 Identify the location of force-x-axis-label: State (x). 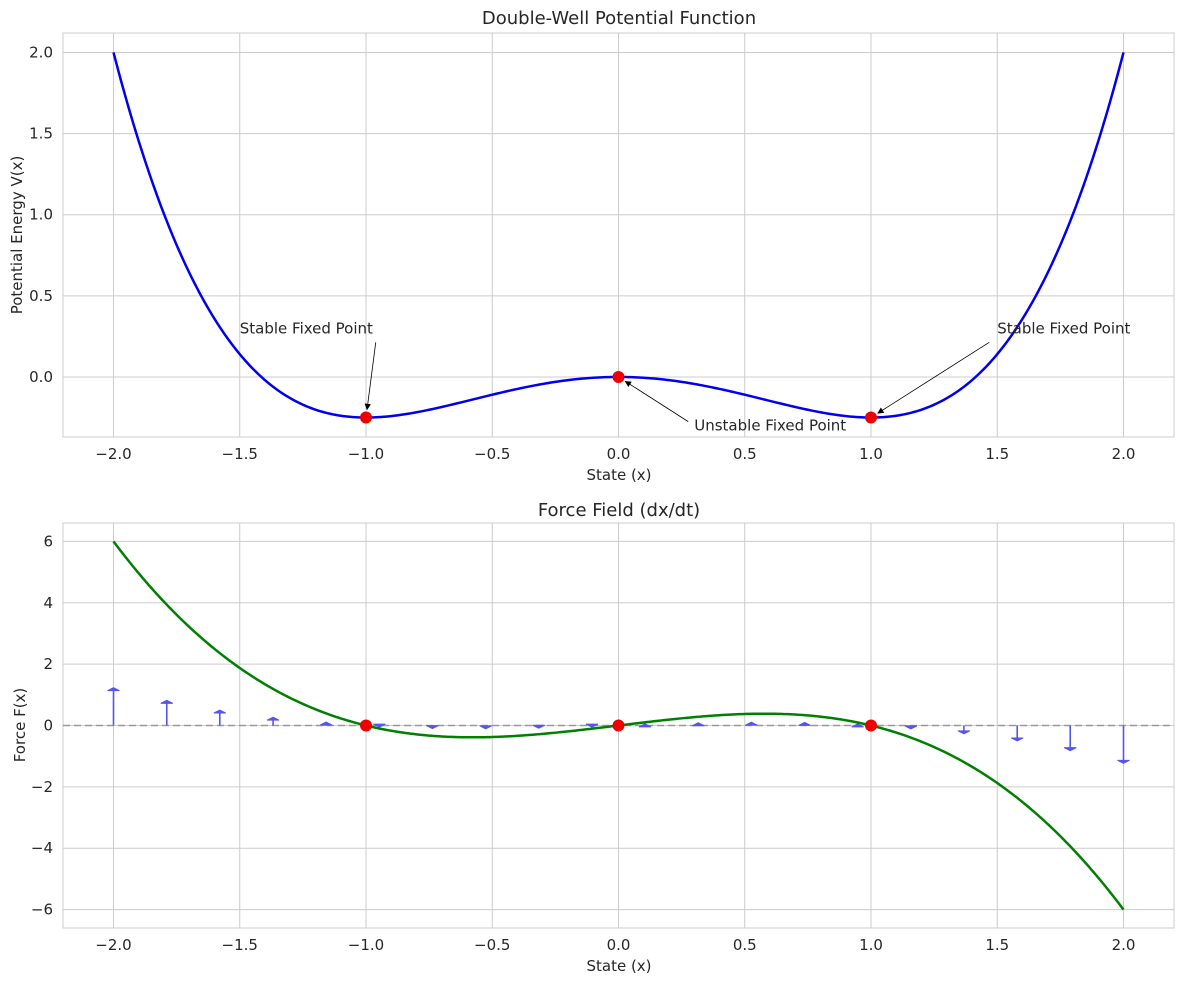
(618, 966).